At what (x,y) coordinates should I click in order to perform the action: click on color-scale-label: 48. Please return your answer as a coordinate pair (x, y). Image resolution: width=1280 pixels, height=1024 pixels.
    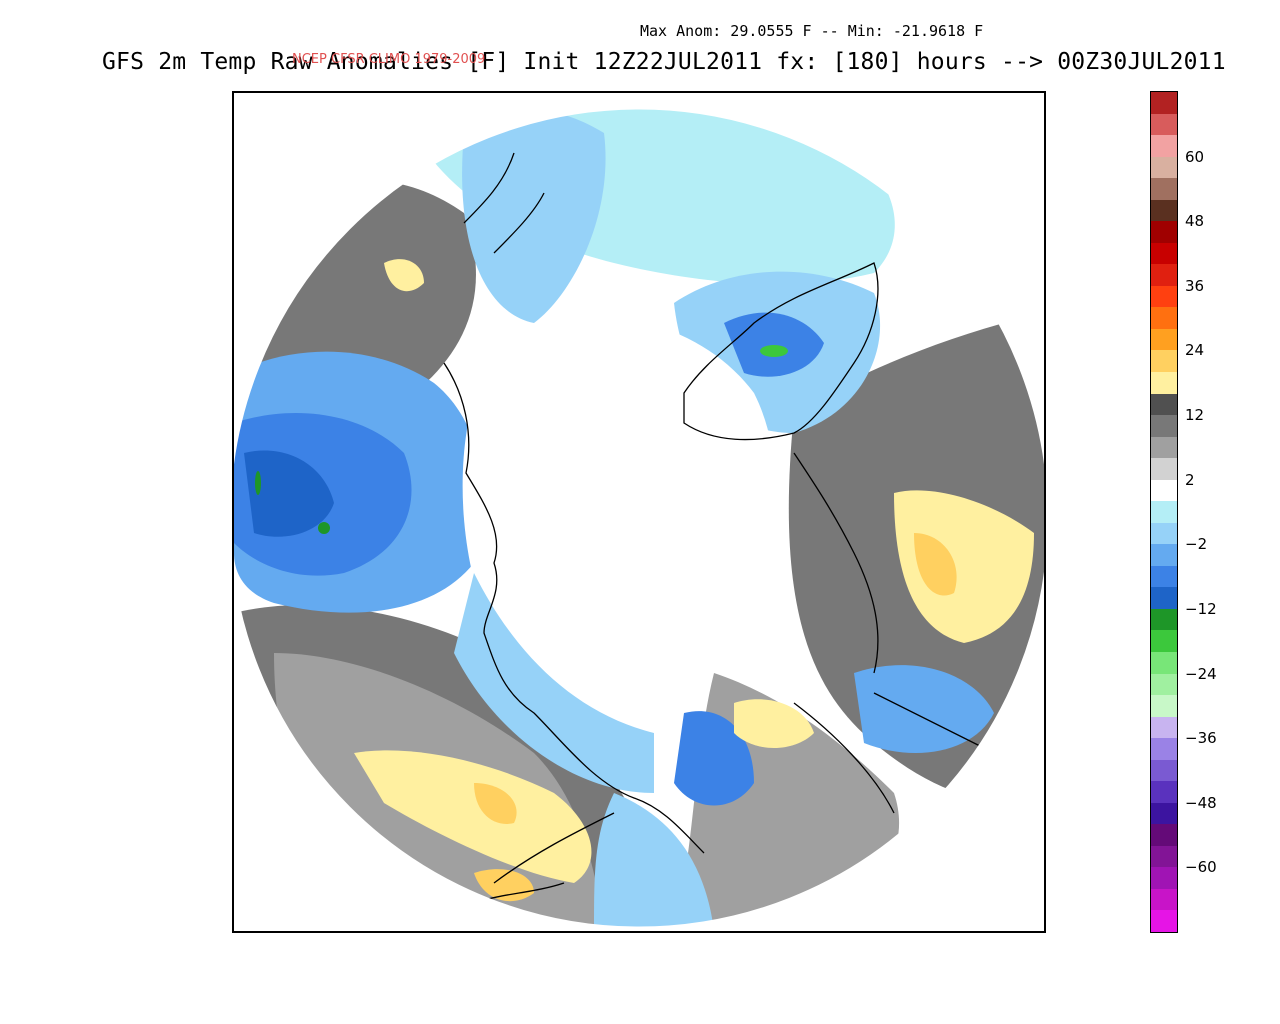
    Looking at the image, I should click on (1195, 221).